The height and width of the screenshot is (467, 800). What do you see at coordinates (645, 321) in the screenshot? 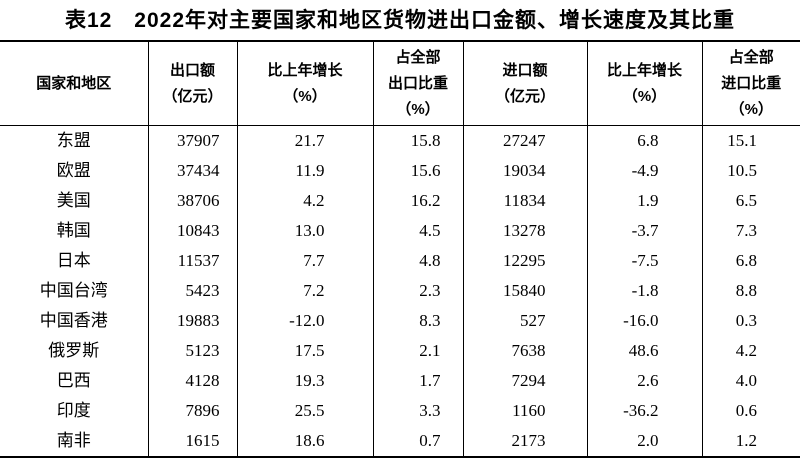
I see `value-cell: -16.0` at bounding box center [645, 321].